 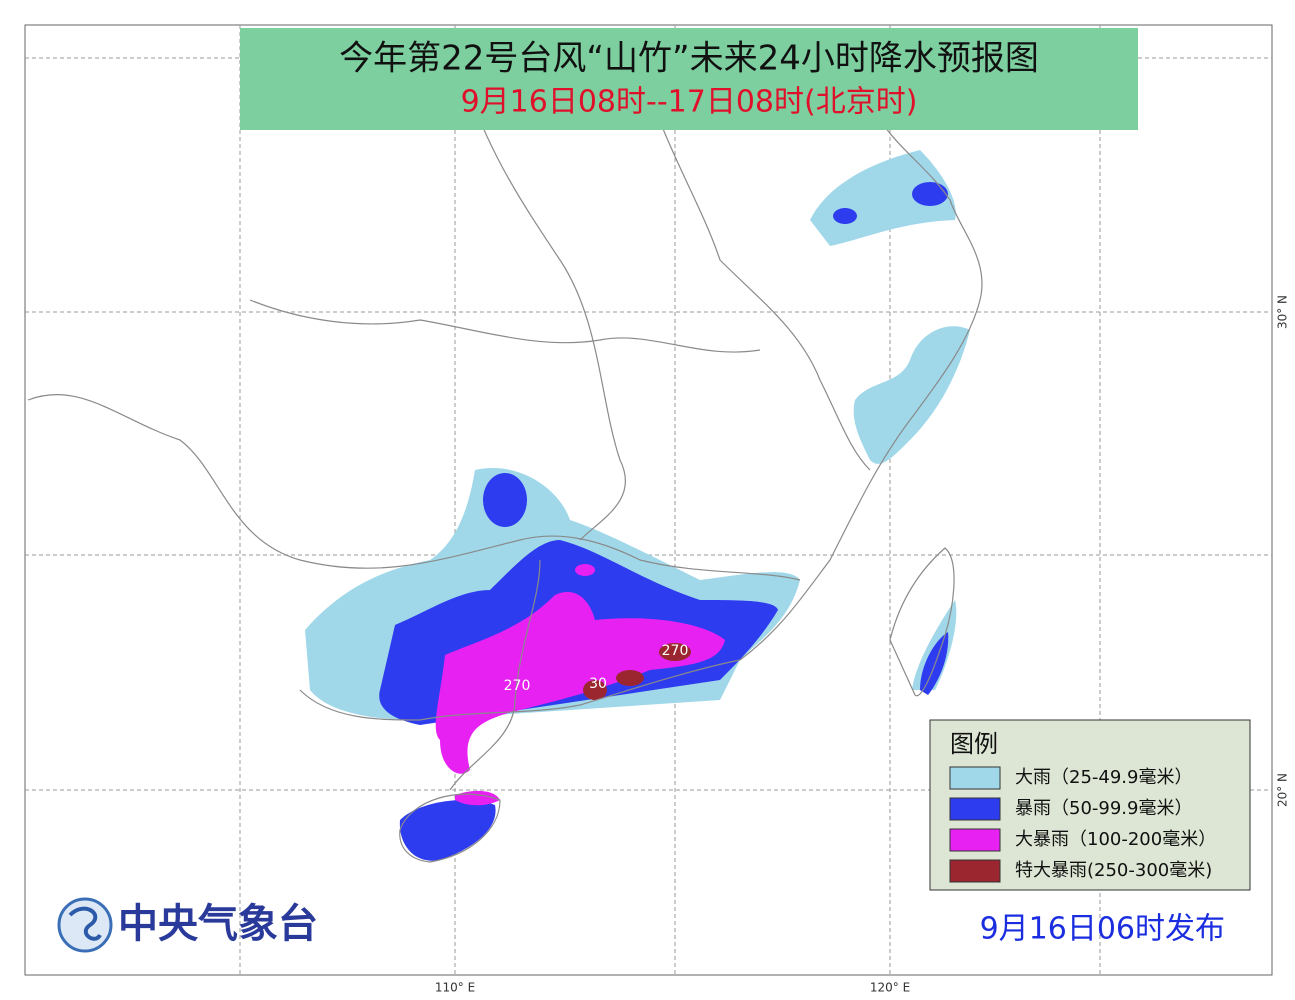 What do you see at coordinates (1115, 839) in the screenshot?
I see `legend-label: 大暴雨（100-200毫米）` at bounding box center [1115, 839].